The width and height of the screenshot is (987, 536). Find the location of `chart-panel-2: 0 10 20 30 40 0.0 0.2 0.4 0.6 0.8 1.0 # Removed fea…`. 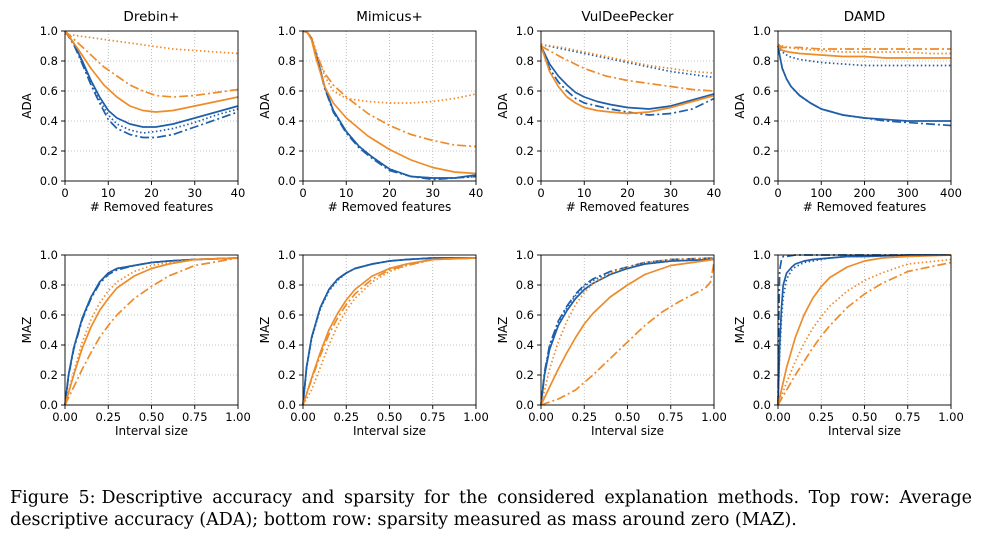

chart-panel-2: 0 10 20 30 40 0.0 0.2 0.4 0.6 0.8 1.0 # Removed fea… is located at coordinates (370, 111).